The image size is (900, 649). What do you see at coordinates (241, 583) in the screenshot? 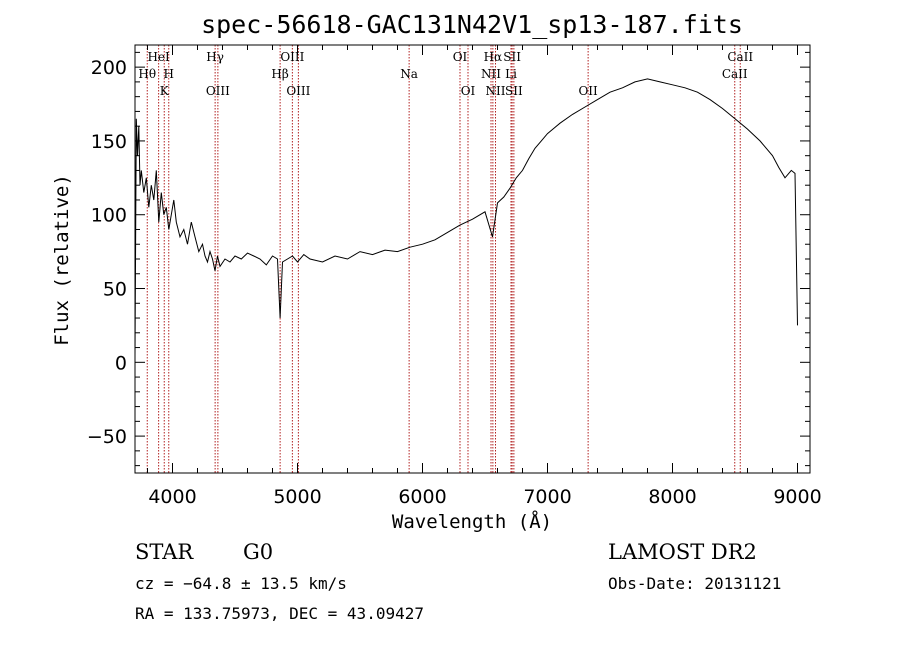
I see `redshift-text: cz = −64.8 ± 13.5 km/s` at bounding box center [241, 583].